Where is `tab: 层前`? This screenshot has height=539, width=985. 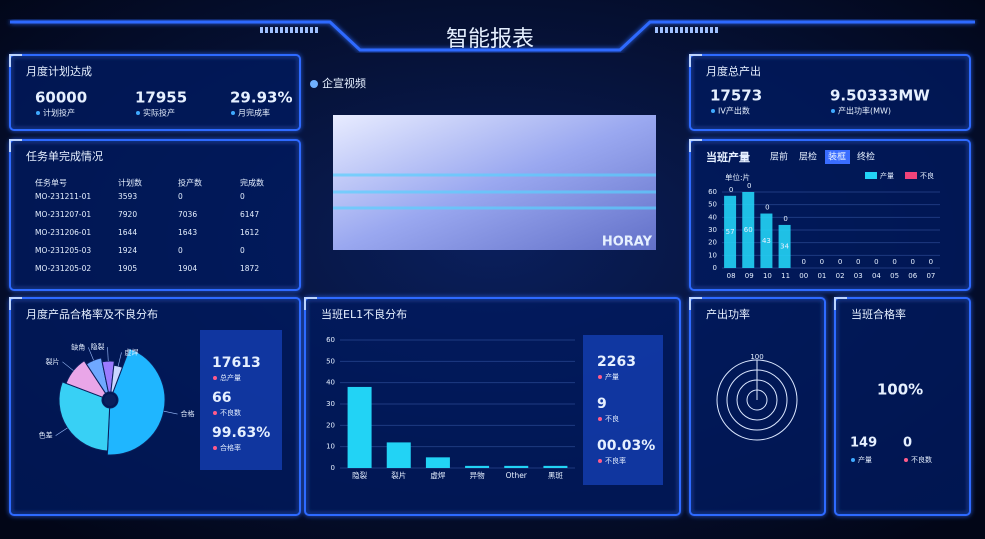 tab: 层前 is located at coordinates (779, 157).